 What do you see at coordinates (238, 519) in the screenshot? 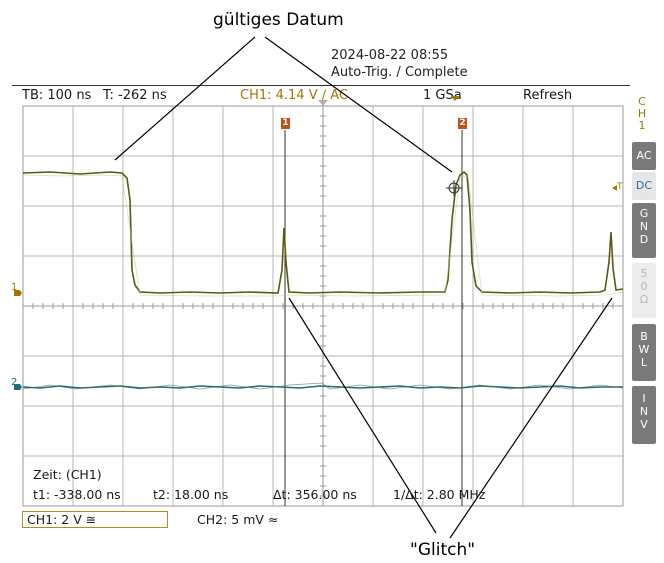
I see `ch2-scale-button: CH2: 5 mV ≈` at bounding box center [238, 519].